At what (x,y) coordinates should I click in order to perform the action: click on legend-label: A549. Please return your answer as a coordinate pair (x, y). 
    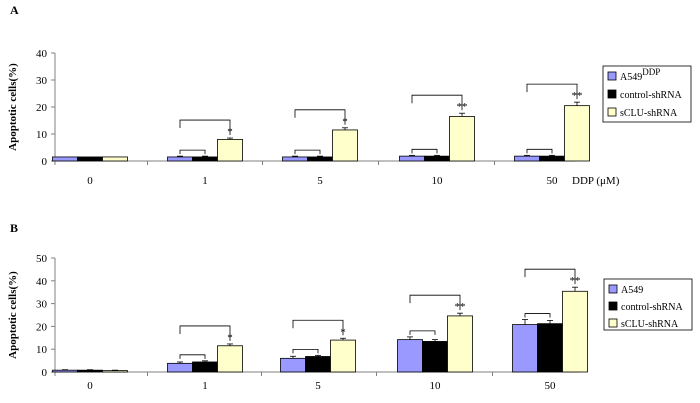
    Looking at the image, I should click on (632, 290).